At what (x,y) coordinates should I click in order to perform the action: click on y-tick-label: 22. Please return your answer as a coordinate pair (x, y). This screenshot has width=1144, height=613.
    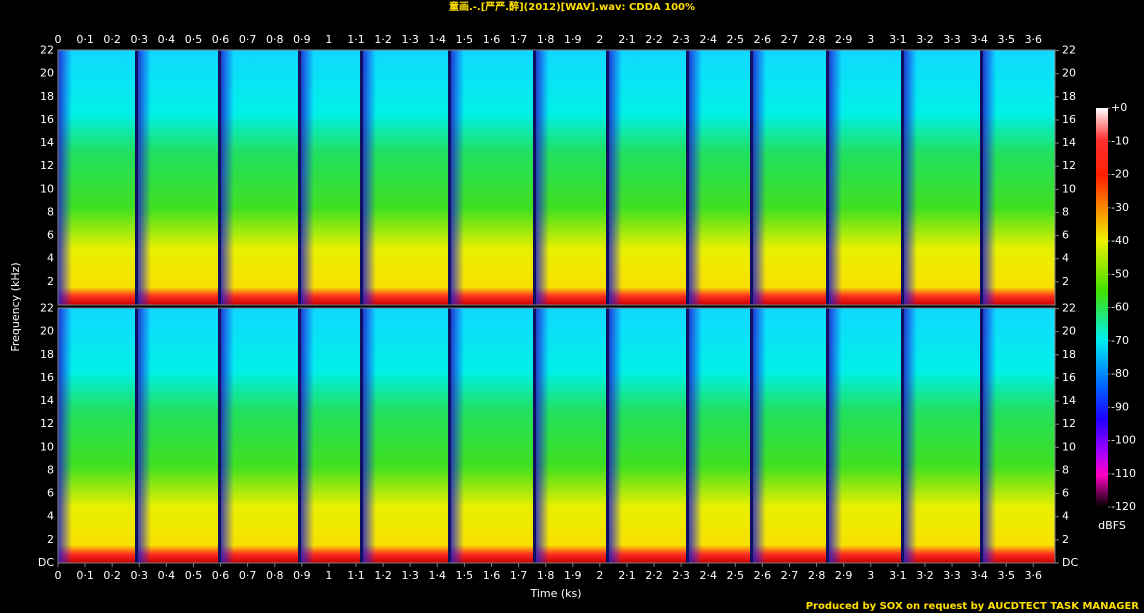
    Looking at the image, I should click on (1069, 50).